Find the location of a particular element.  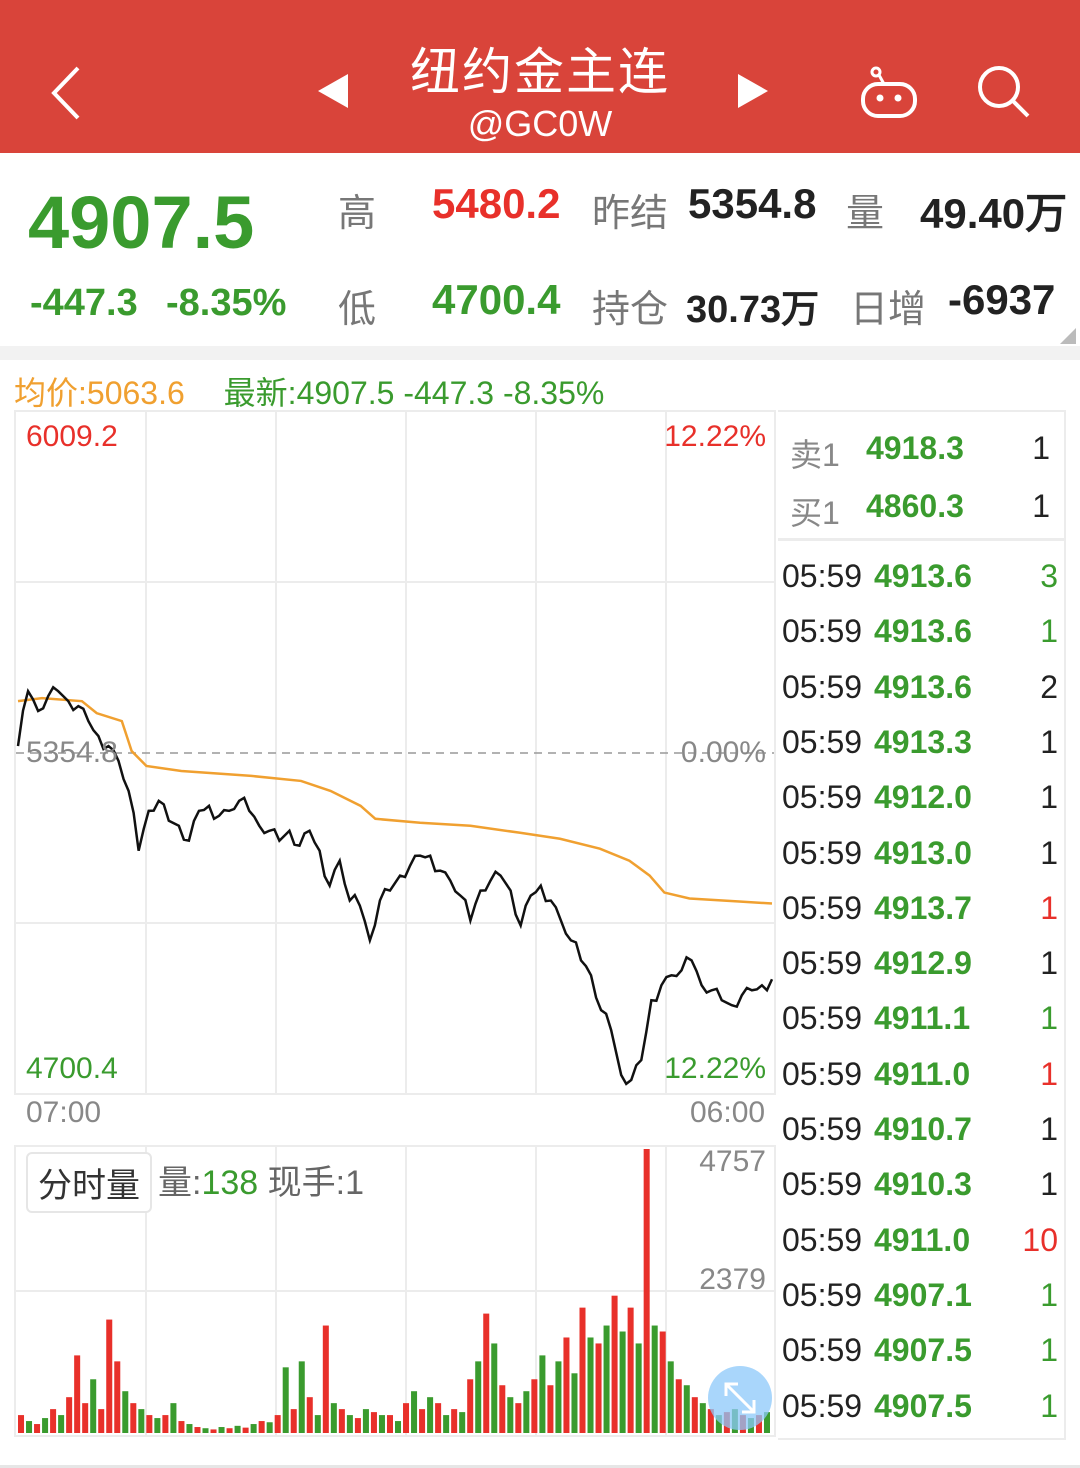

low-value: 4700.4 is located at coordinates (496, 299).